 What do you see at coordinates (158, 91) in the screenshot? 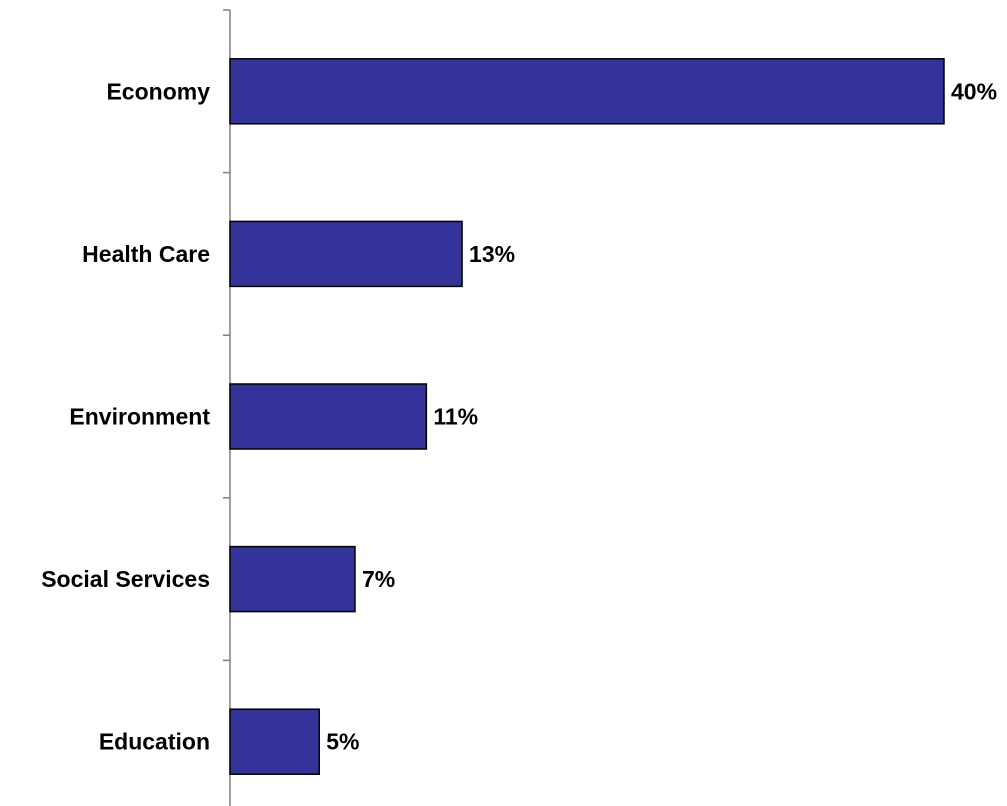
I see `category-label: Economy` at bounding box center [158, 91].